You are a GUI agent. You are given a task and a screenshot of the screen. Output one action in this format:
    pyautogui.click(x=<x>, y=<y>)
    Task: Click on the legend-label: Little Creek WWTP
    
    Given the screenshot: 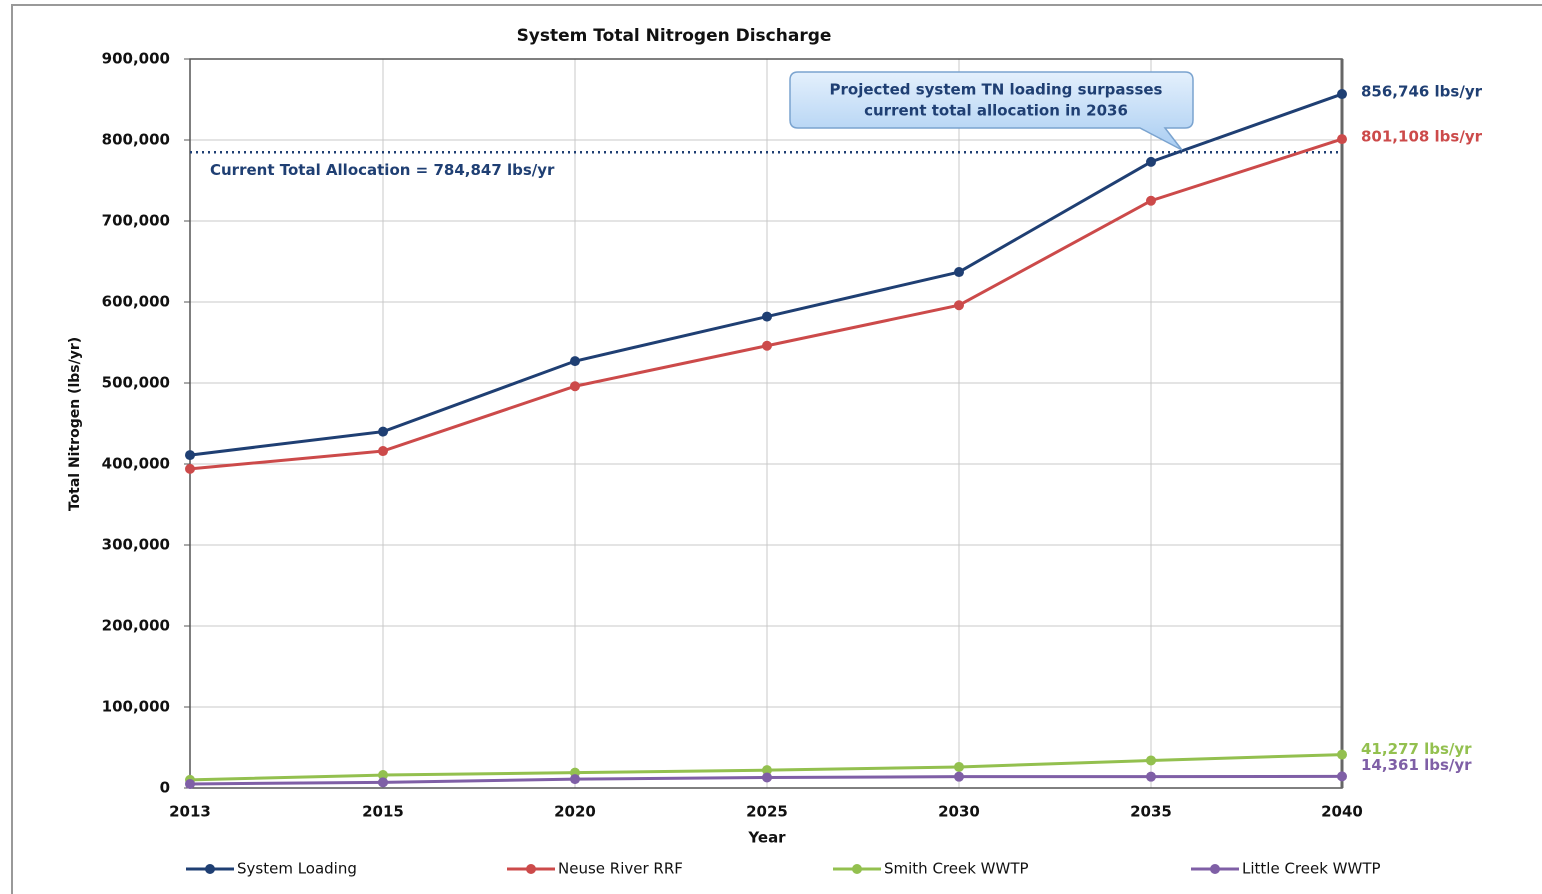 What is the action you would take?
    pyautogui.click(x=1311, y=869)
    